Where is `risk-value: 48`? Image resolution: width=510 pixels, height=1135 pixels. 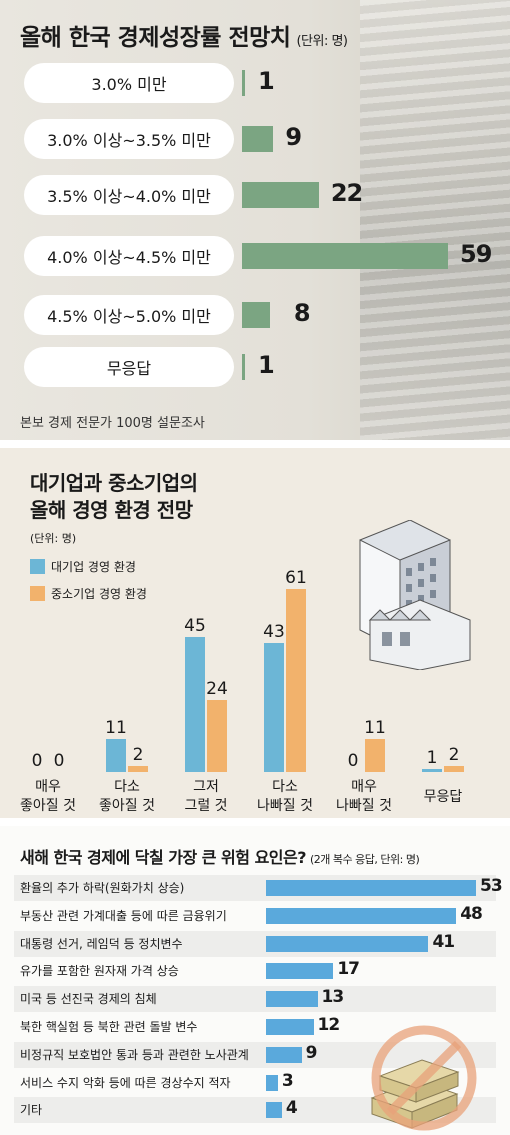 risk-value: 48 is located at coordinates (471, 913).